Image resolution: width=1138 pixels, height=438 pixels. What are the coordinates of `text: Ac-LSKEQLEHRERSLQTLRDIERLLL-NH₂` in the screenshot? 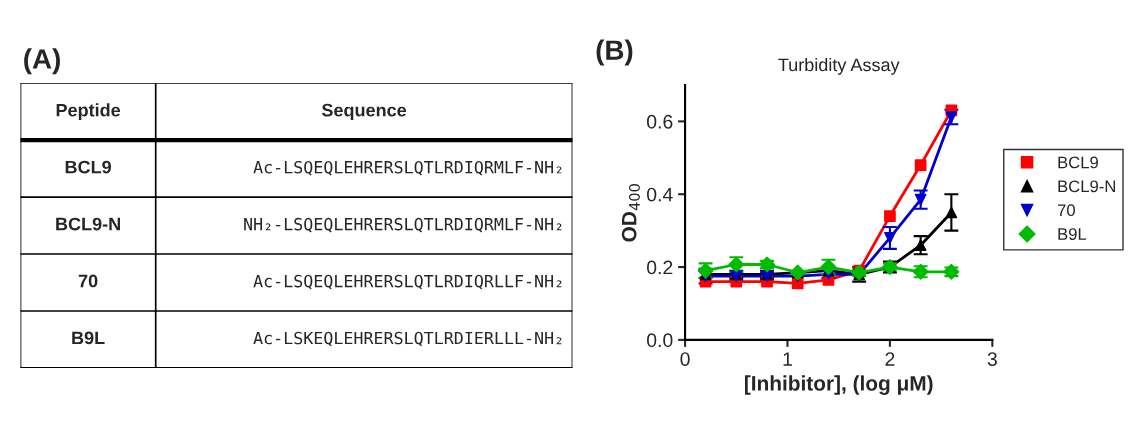 It's located at (407, 339).